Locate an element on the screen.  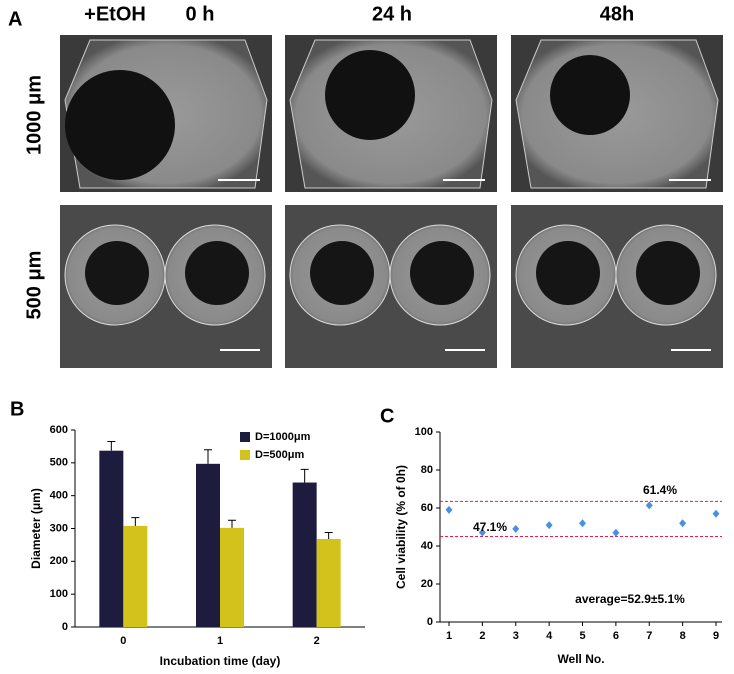
y-tick-label: 600 is located at coordinates (59, 430).